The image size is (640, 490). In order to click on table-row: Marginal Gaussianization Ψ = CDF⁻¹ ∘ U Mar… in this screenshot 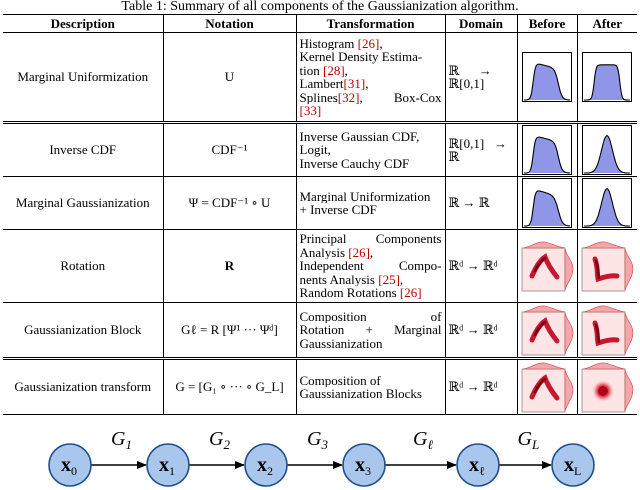, I will do `click(320, 203)`.